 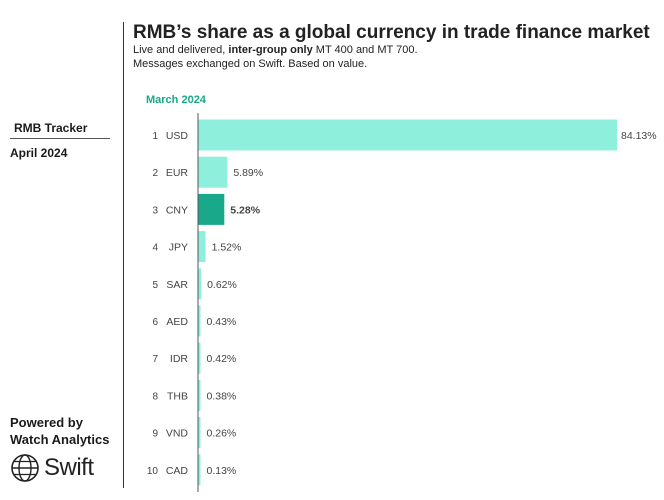 I want to click on bar-vnd, so click(x=199, y=433).